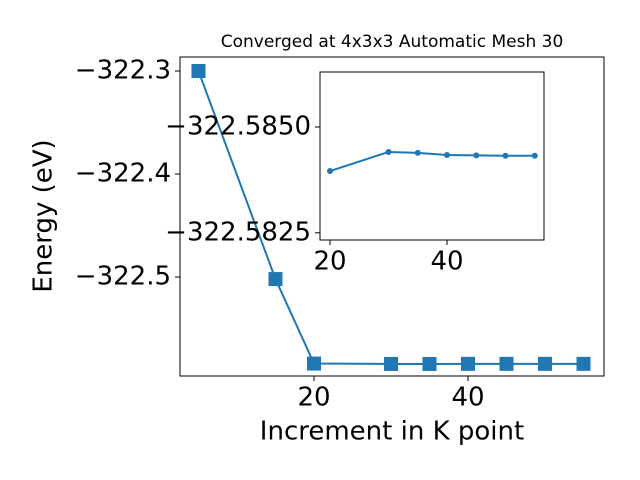 Image resolution: width=640 pixels, height=480 pixels. Describe the element at coordinates (432, 156) in the screenshot. I see `inset-axes-frame` at that location.